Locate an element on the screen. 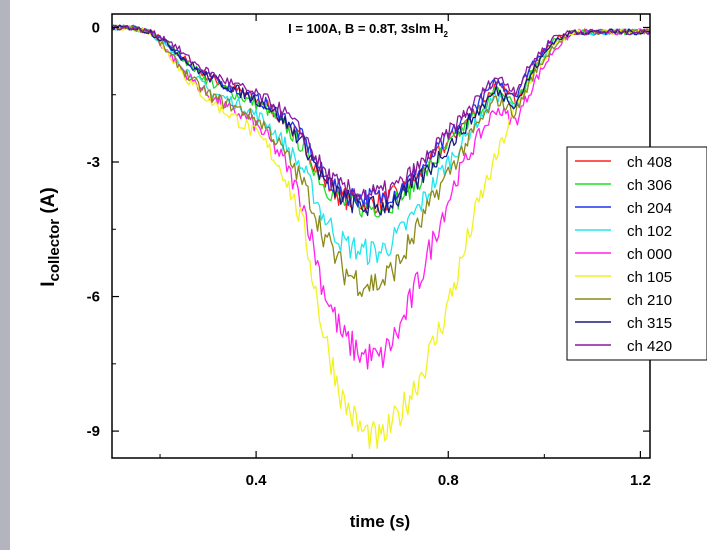 This screenshot has width=707, height=550. legend-label: ch 420 is located at coordinates (649, 346).